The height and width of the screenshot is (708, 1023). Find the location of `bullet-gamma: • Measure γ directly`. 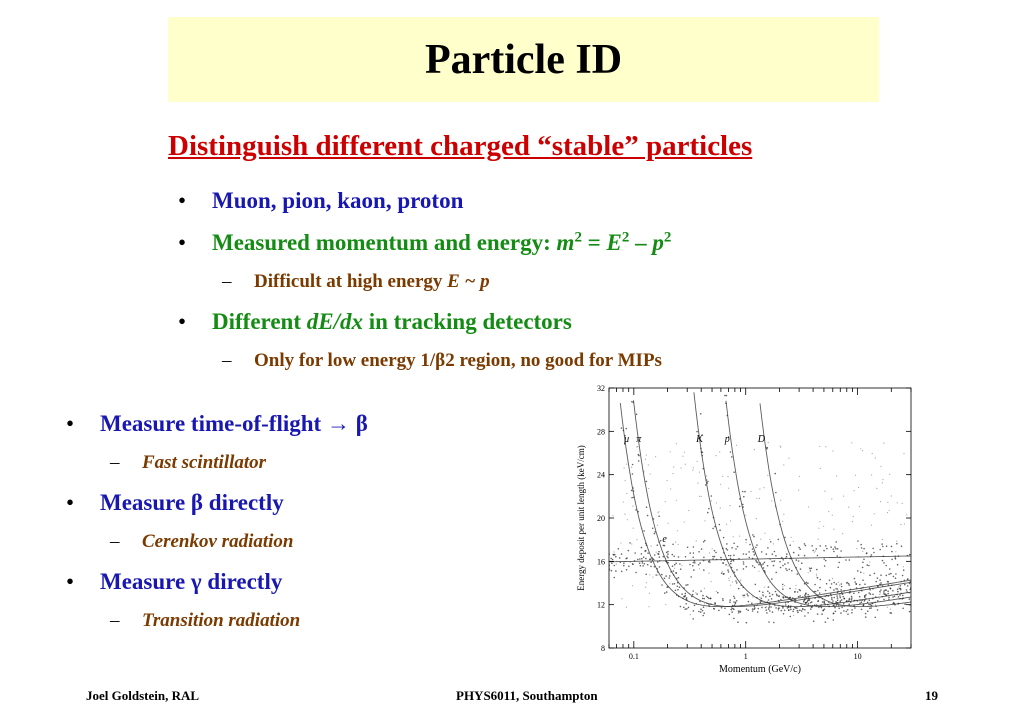

bullet-gamma: • Measure γ directly is located at coordinates (174, 582).